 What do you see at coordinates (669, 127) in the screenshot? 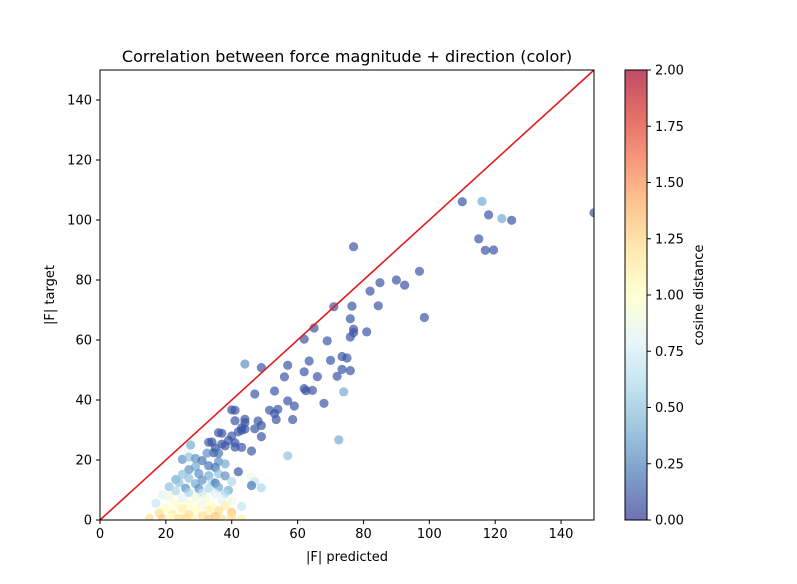
I see `colorbar-tick-label: 1.75` at bounding box center [669, 127].